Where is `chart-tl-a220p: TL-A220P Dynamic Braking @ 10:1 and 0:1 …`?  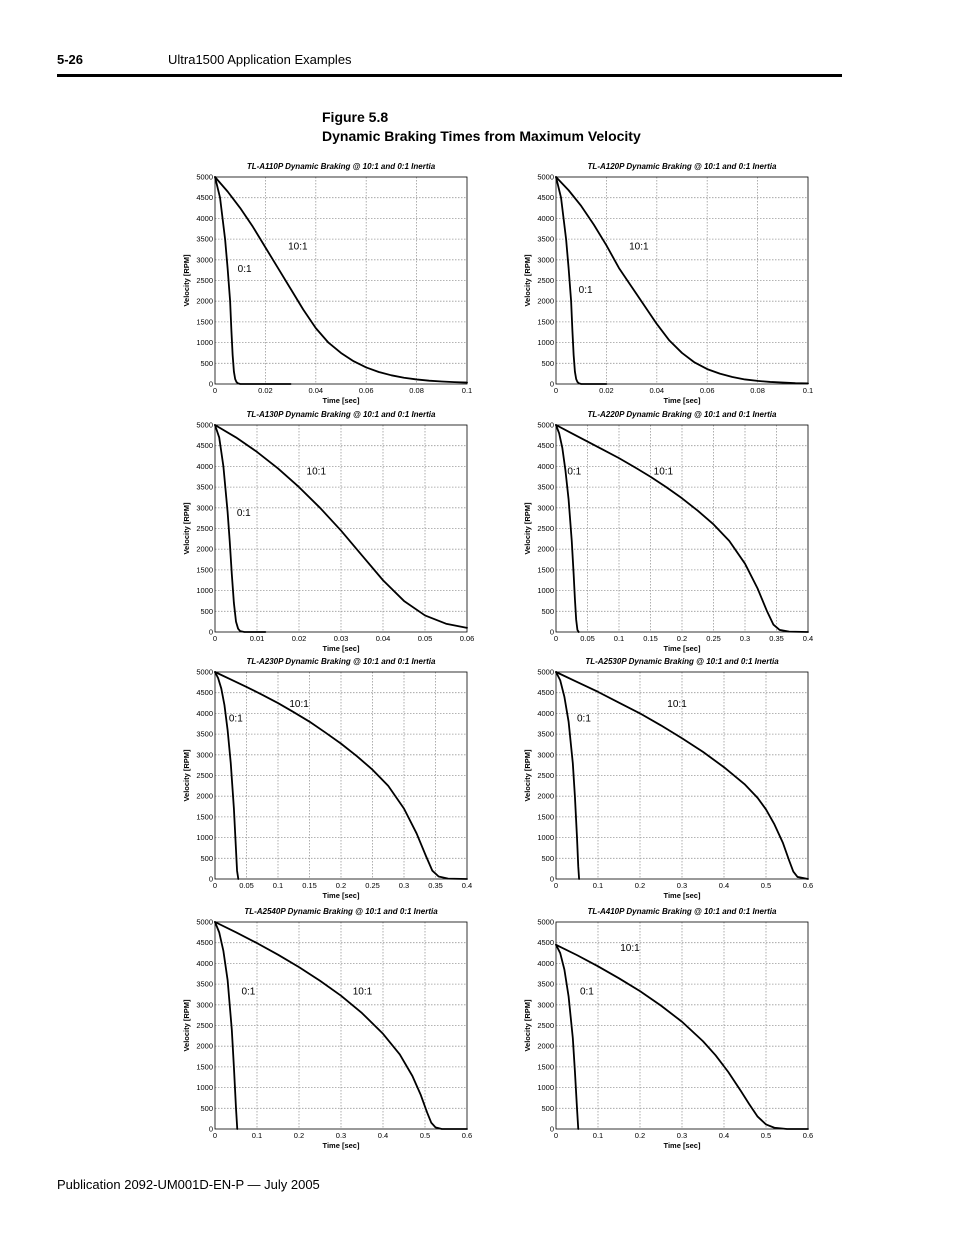
chart-tl-a220p: TL-A220P Dynamic Braking @ 10:1 and 0:1 … is located at coordinates (668, 531).